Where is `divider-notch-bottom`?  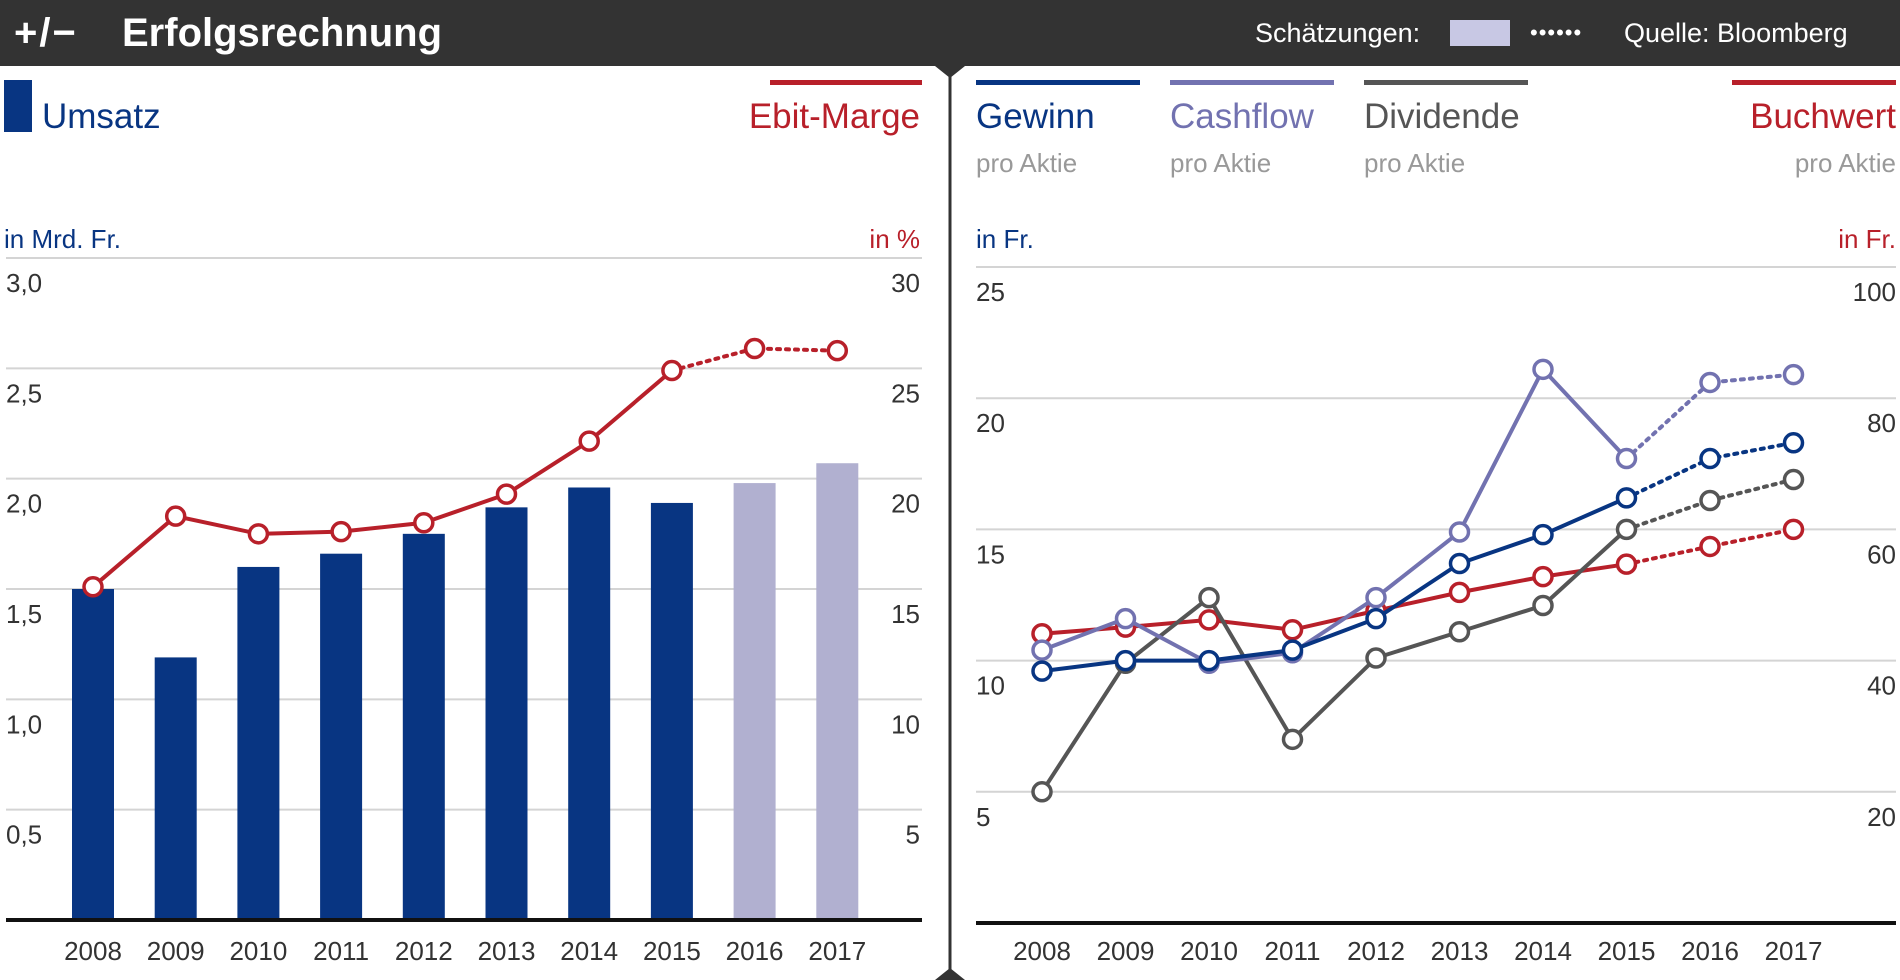
divider-notch-bottom is located at coordinates (950, 974).